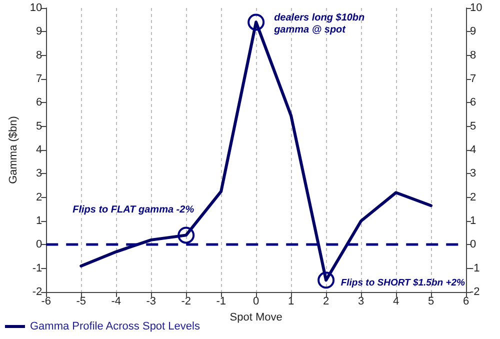 The image size is (500, 339). What do you see at coordinates (133, 210) in the screenshot?
I see `annotation: Flips to FLAT gamma -2%` at bounding box center [133, 210].